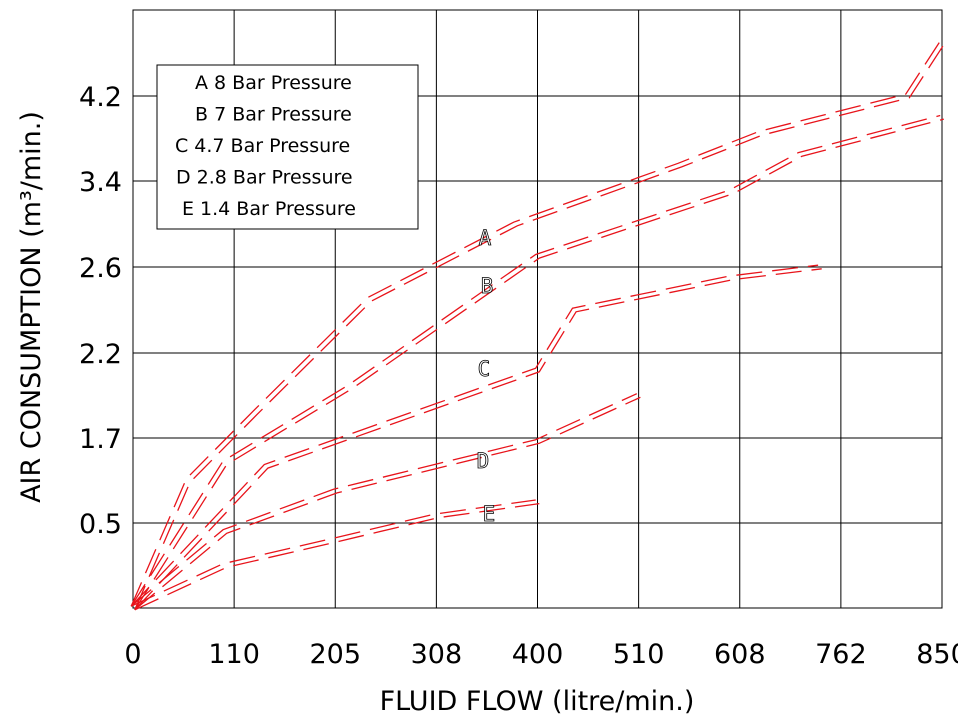 This screenshot has width=958, height=724. What do you see at coordinates (264, 178) in the screenshot?
I see `legend-entry: D 2.8 Bar Pressure` at bounding box center [264, 178].